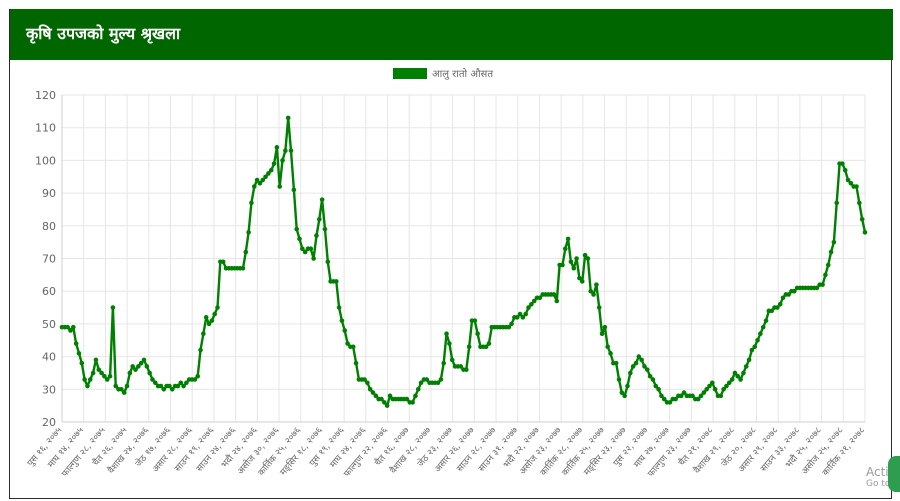 The image size is (900, 501). I want to click on page-title: कृषि उपजको मुल्य श्रृखला, so click(103, 33).